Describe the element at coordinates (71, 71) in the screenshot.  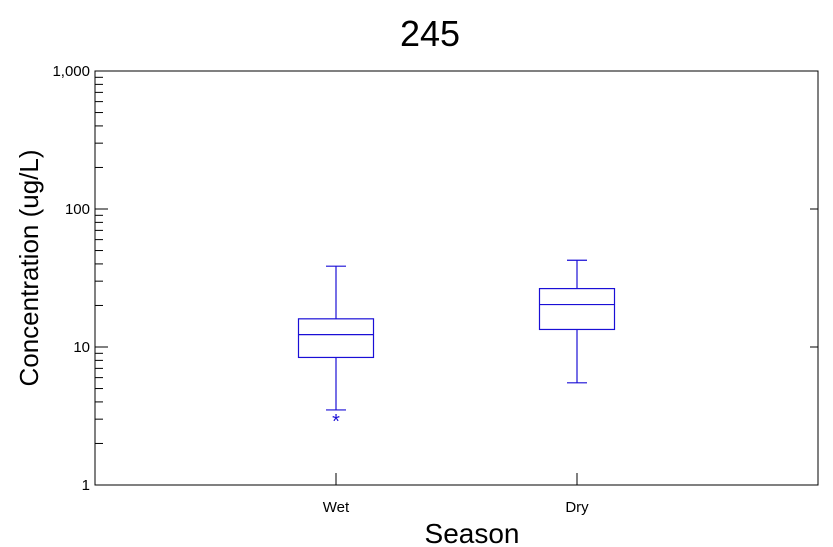
I see `y-tick-label: 1,000` at that location.